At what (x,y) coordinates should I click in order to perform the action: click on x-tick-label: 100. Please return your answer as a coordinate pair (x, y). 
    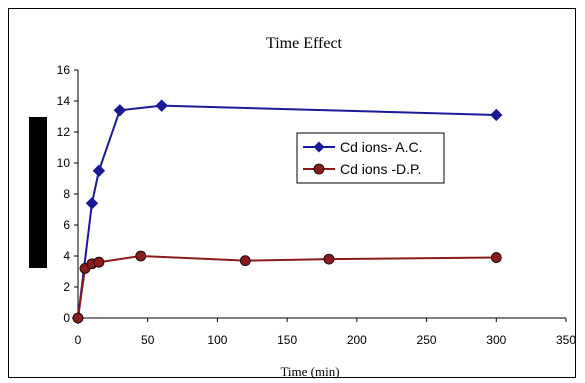
    Looking at the image, I should click on (217, 340).